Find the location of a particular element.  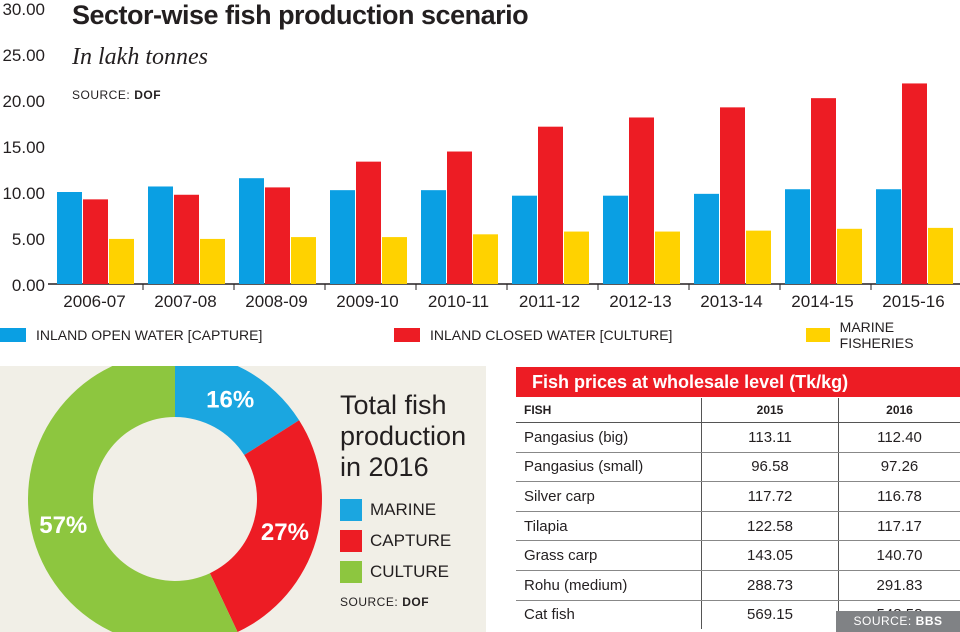

legend-label: INLAND OPEN WATER [CAPTURE] is located at coordinates (149, 335).